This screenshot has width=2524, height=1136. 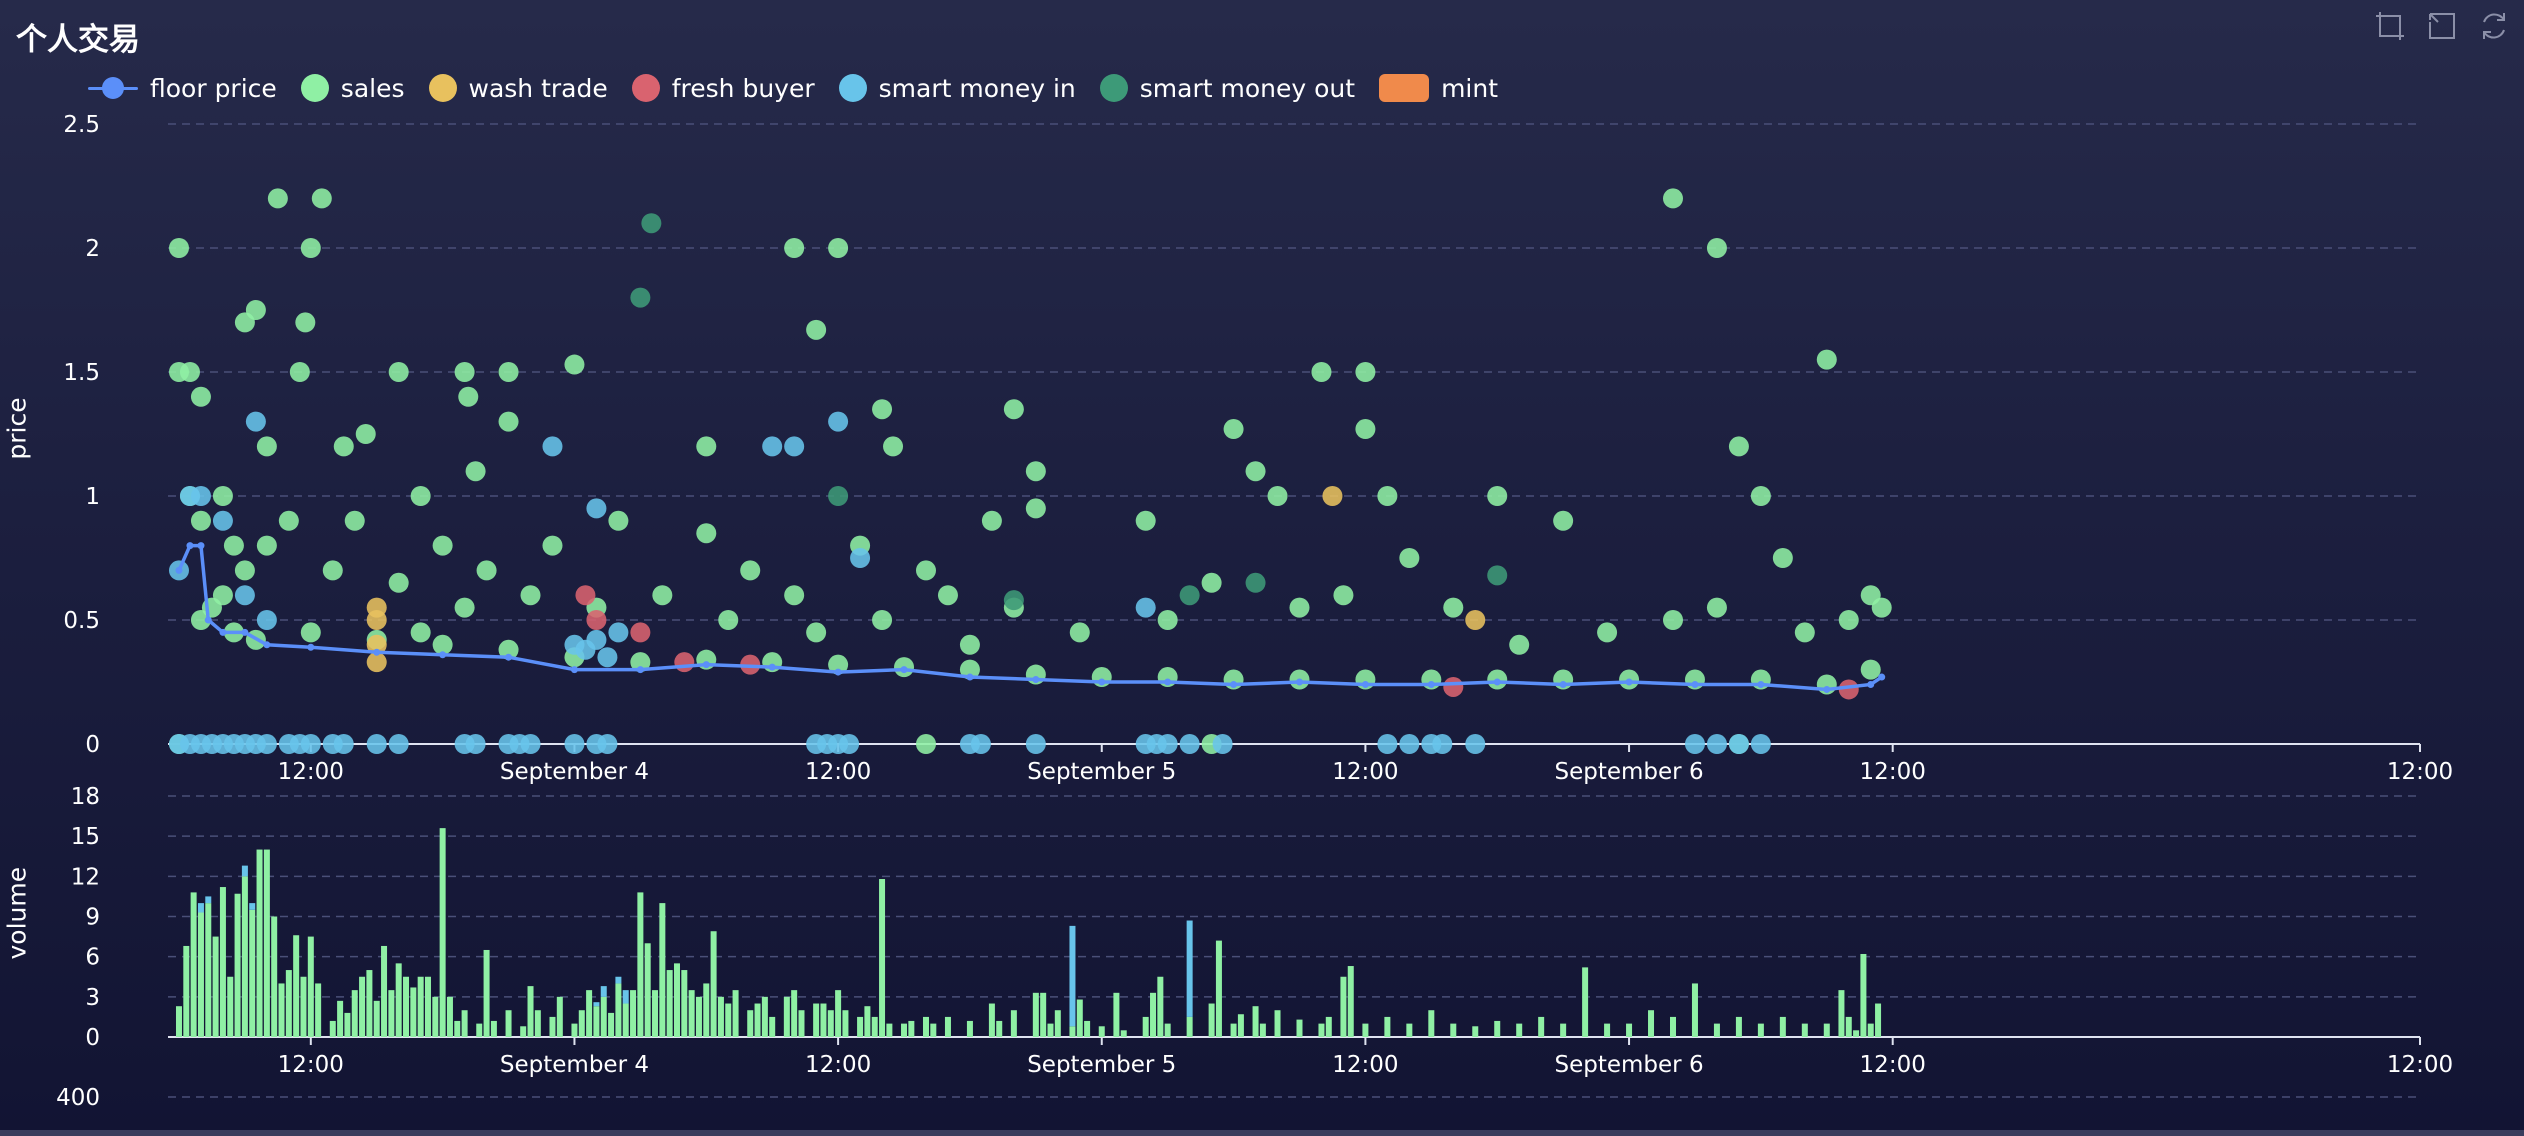 I want to click on volume-y-tick-label: 12, so click(x=85, y=877).